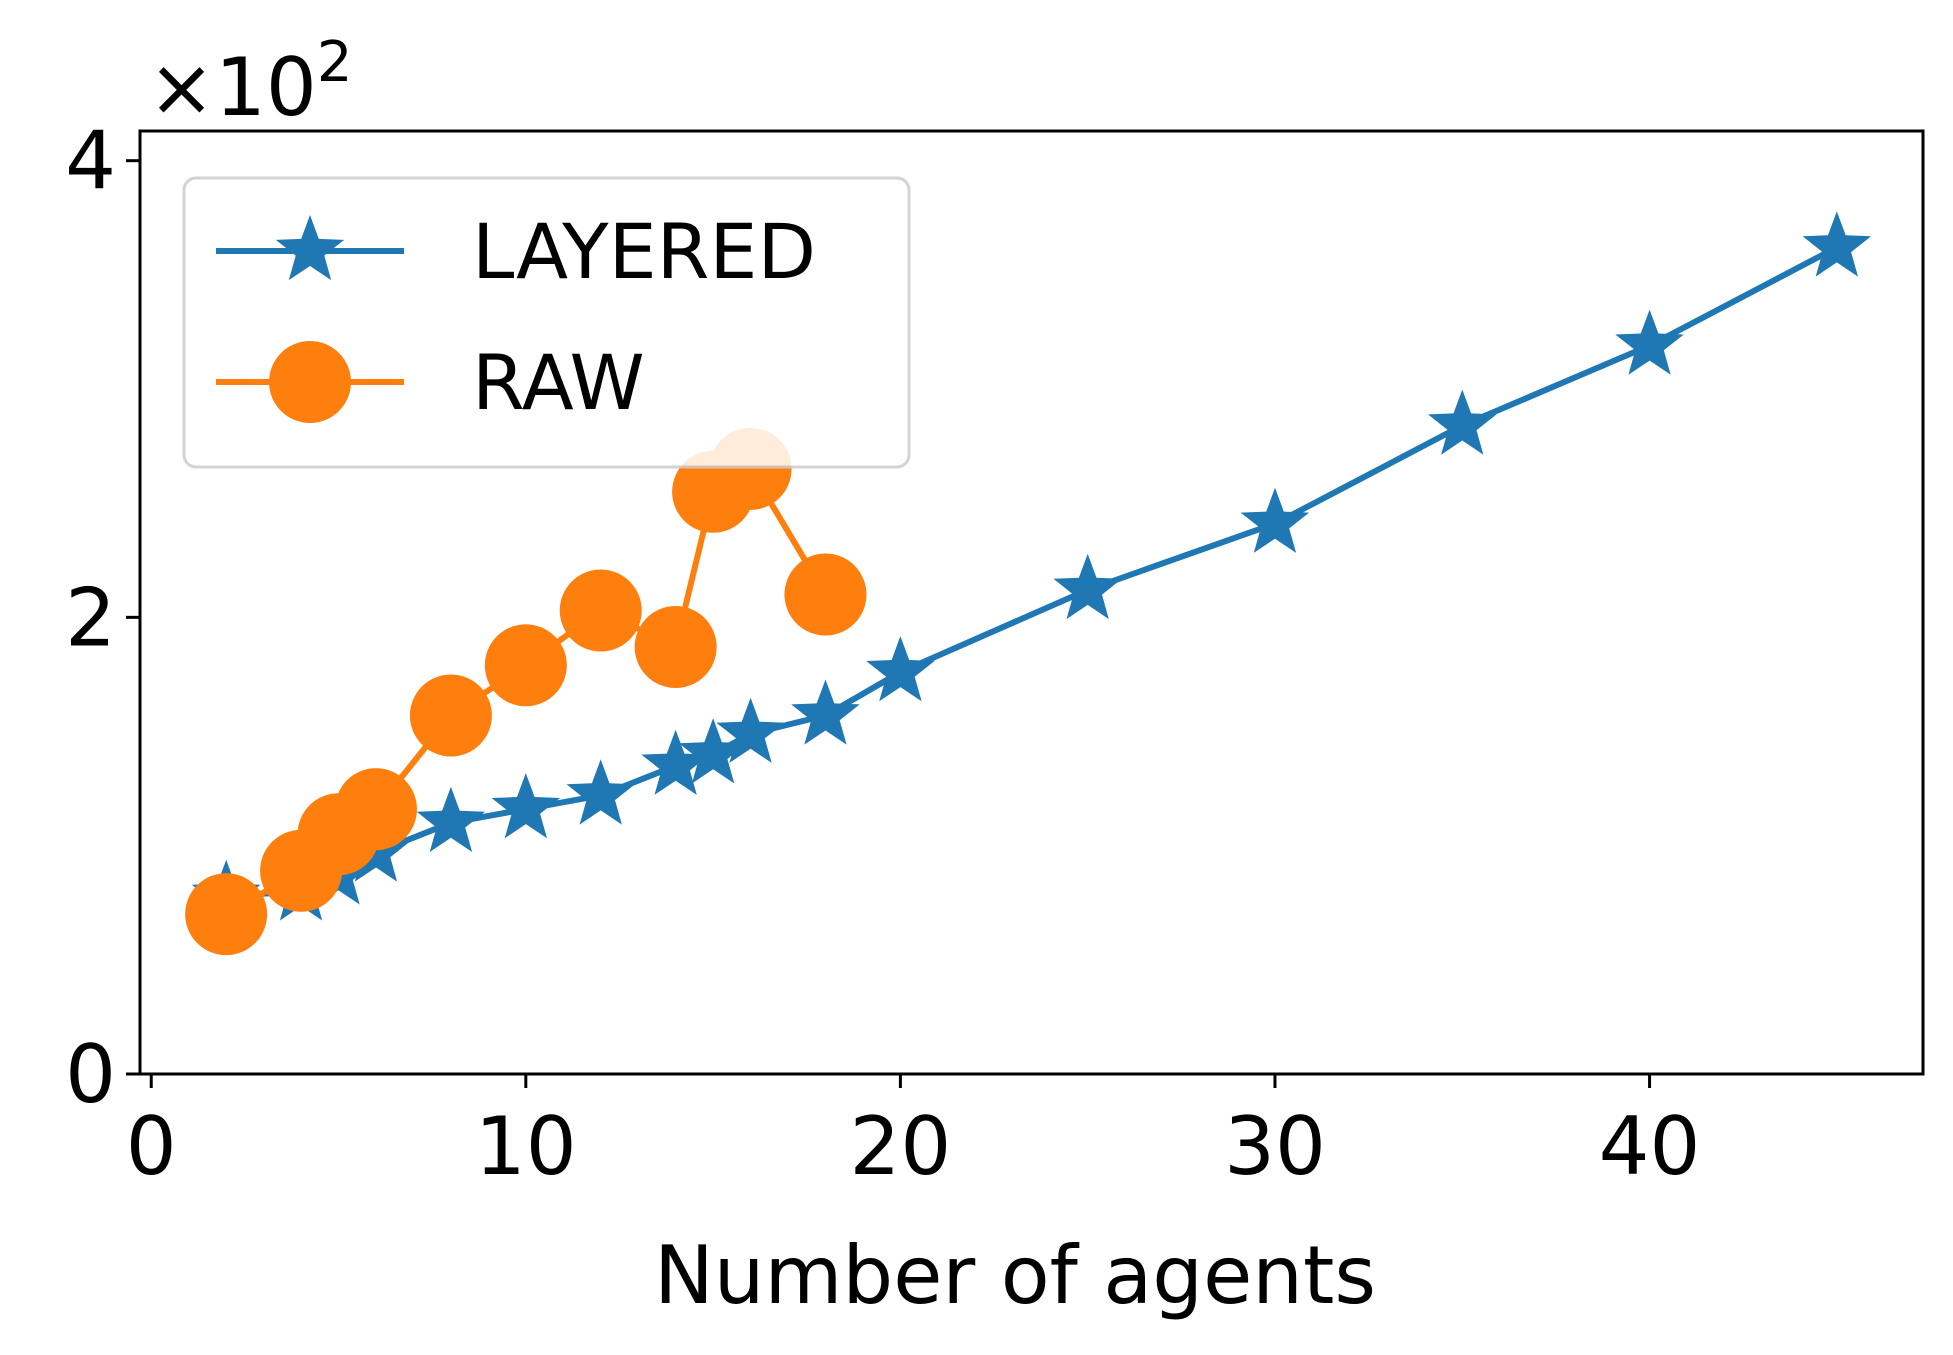 The height and width of the screenshot is (1355, 1953). What do you see at coordinates (1275, 1146) in the screenshot?
I see `x-tick-label: 30` at bounding box center [1275, 1146].